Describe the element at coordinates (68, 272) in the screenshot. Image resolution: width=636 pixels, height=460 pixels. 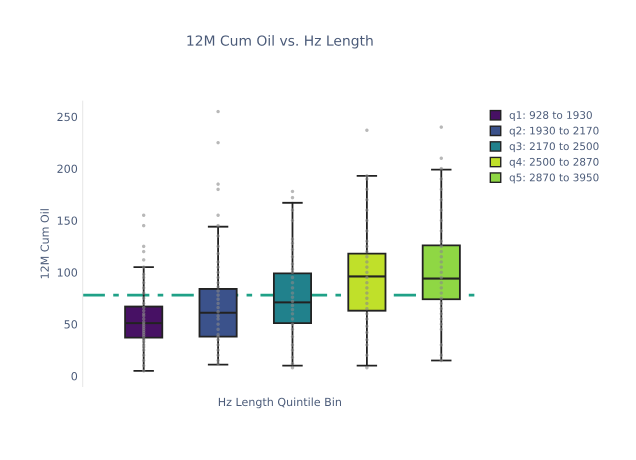
I see `y-tick-label: 100` at that location.